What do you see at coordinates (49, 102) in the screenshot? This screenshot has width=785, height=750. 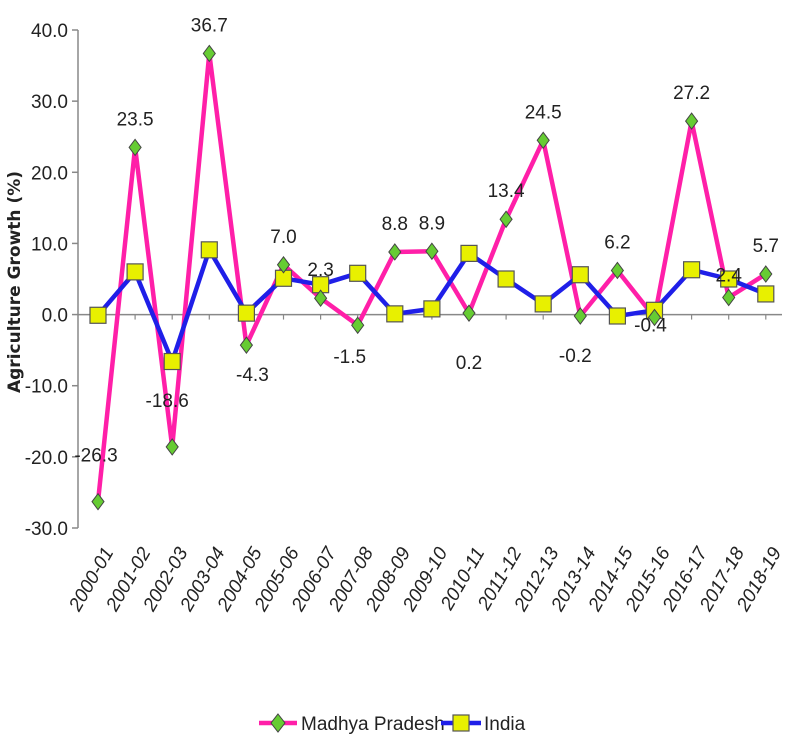 I see `y-tick-label: 30.0` at bounding box center [49, 102].